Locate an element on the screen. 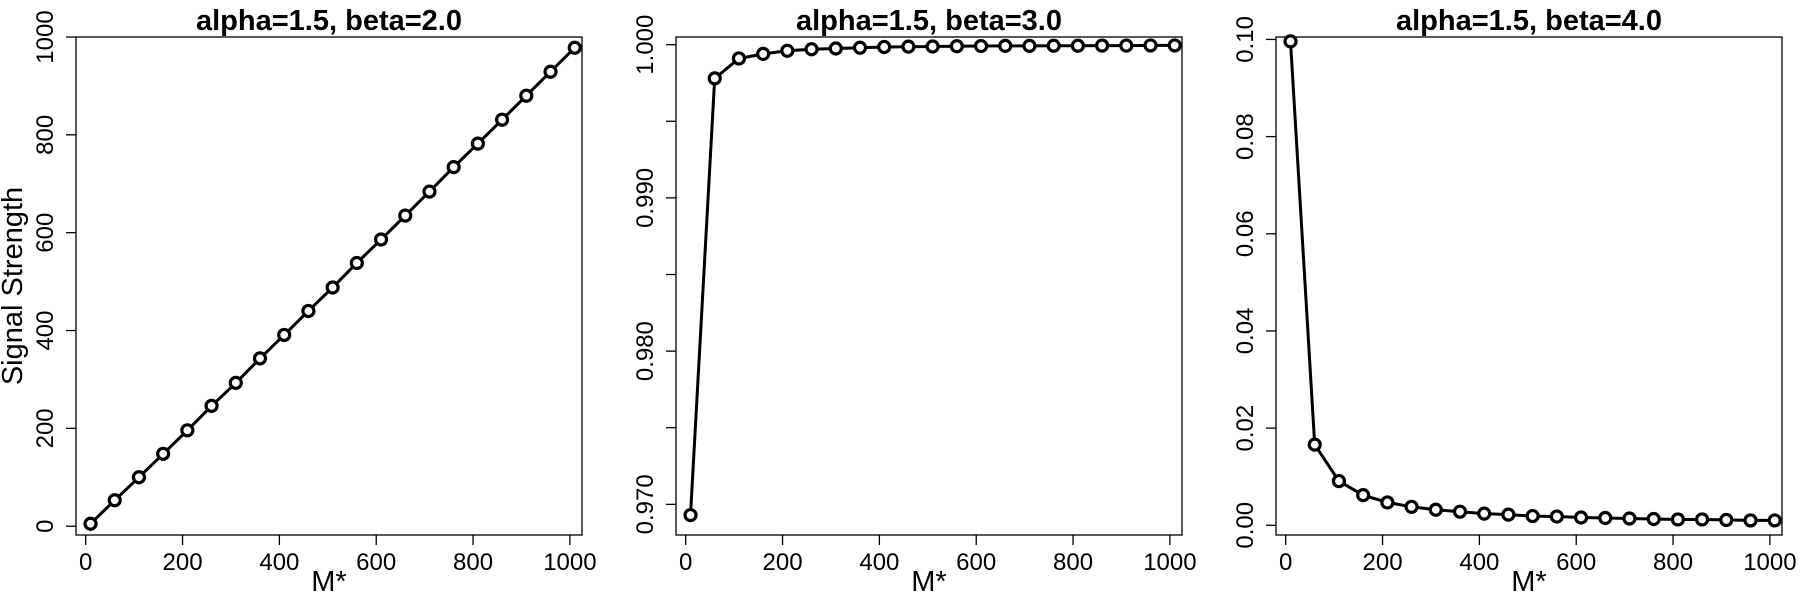  y-tick-label: 0.10 is located at coordinates (1245, 39).